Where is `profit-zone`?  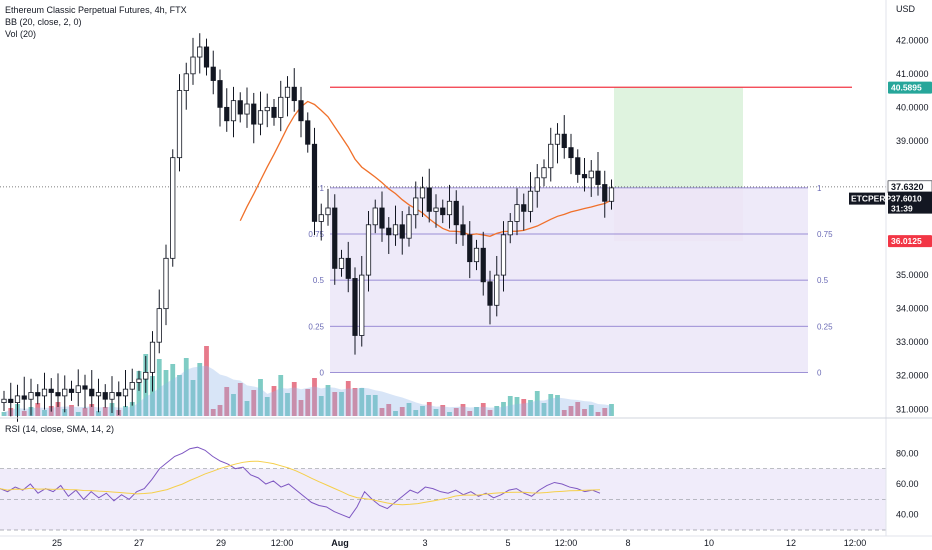
profit-zone is located at coordinates (678, 137).